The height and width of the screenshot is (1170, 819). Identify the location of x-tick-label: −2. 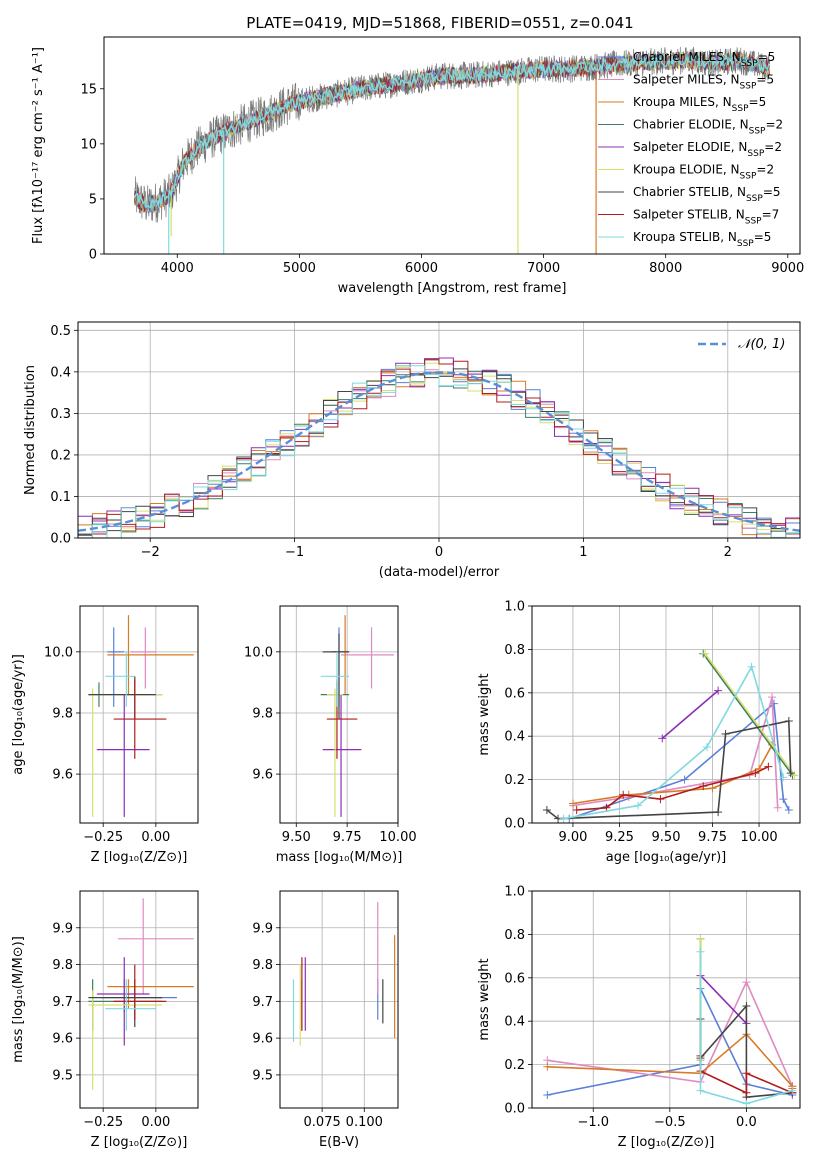
(150, 552).